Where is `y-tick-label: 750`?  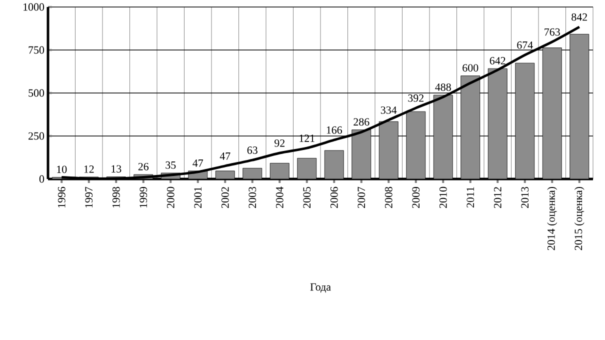
y-tick-label: 750 is located at coordinates (36, 50).